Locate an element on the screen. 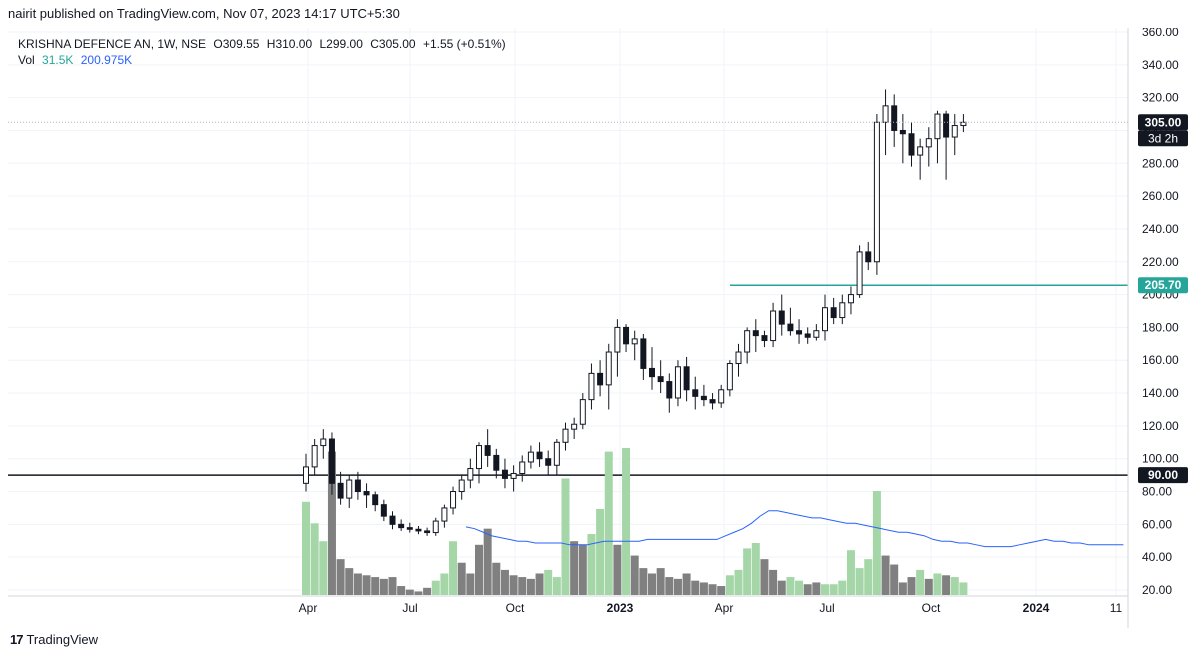  y-tick-label: 280.00 is located at coordinates (1160, 163).